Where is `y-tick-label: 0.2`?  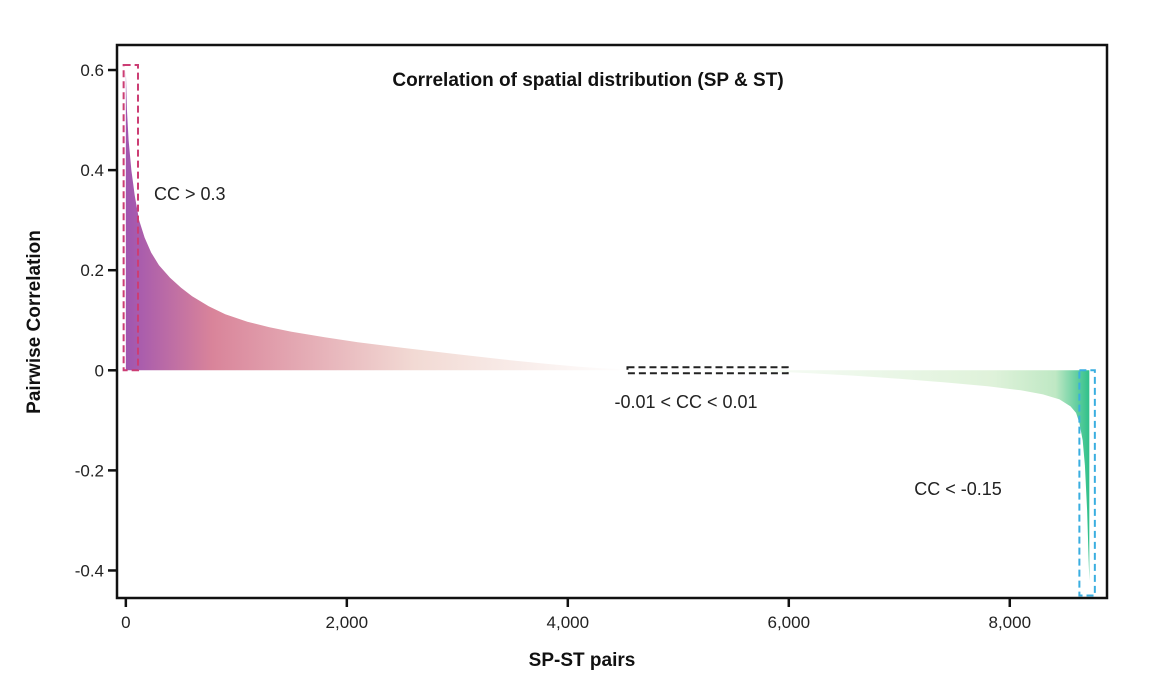
y-tick-label: 0.2 is located at coordinates (92, 270).